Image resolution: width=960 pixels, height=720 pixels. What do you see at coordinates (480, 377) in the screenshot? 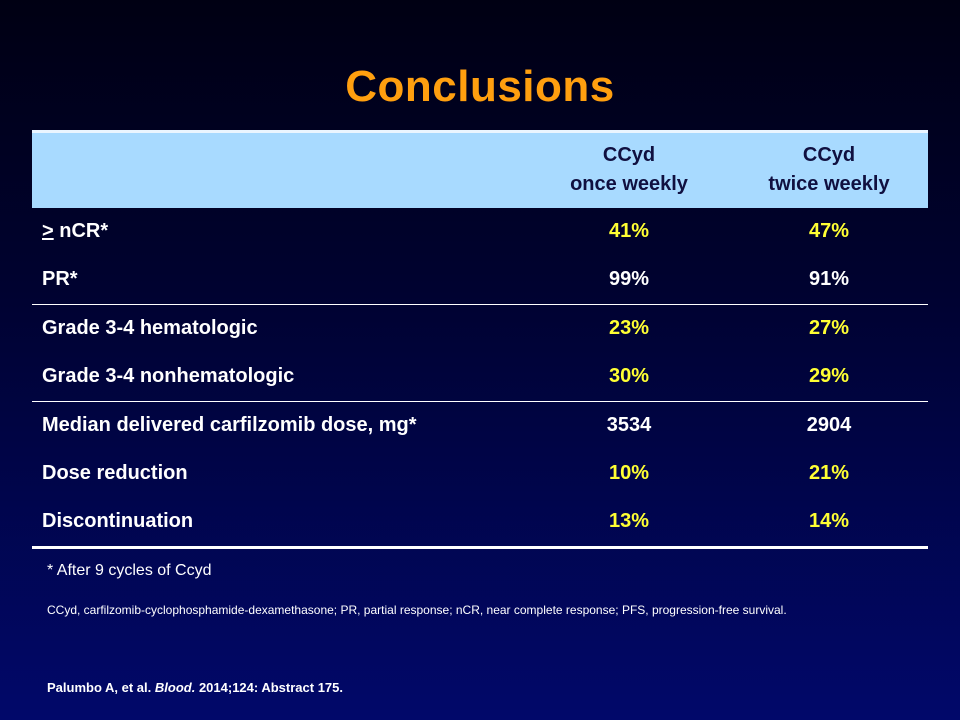
I see `table-row-grade-nonhematologic: Grade 3-4 nonhematologic 30% 29%` at bounding box center [480, 377].